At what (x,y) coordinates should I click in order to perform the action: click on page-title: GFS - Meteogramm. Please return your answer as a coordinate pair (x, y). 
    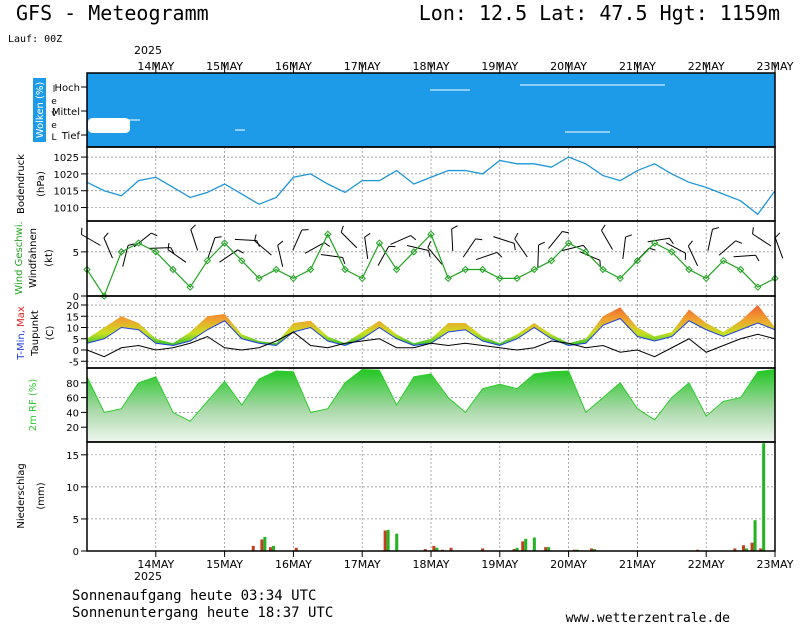
    Looking at the image, I should click on (112, 13).